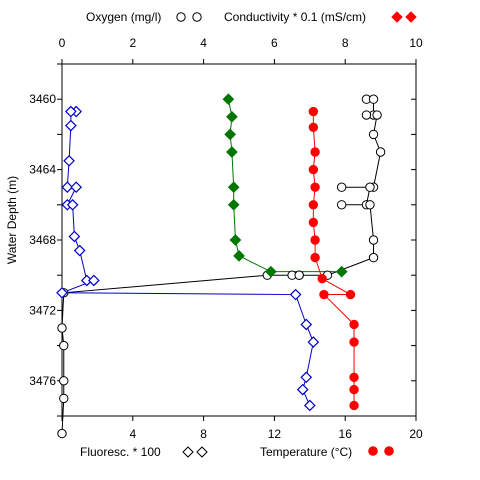 The height and width of the screenshot is (480, 480). What do you see at coordinates (346, 434) in the screenshot?
I see `bottom-axis-tick-label: 16` at bounding box center [346, 434].